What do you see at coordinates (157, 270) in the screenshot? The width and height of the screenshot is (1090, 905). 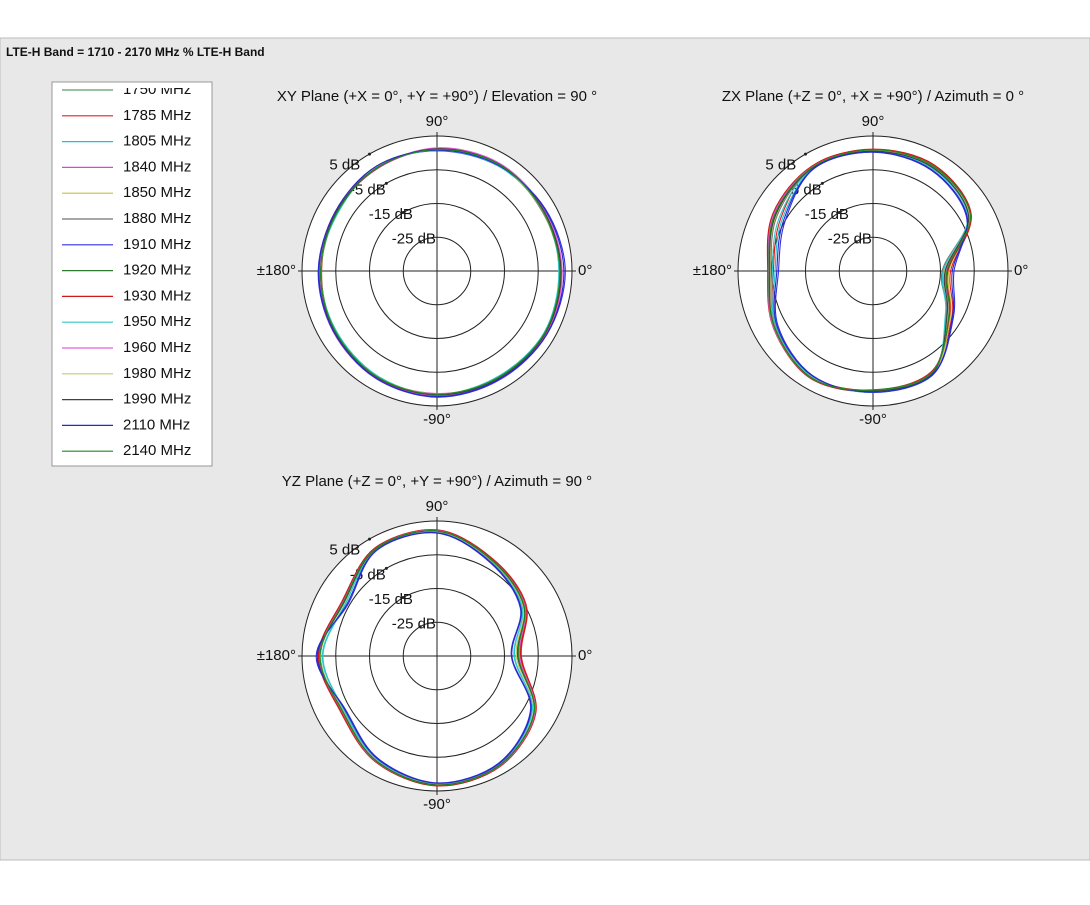 I see `legend-label: 1920 MHz` at bounding box center [157, 270].